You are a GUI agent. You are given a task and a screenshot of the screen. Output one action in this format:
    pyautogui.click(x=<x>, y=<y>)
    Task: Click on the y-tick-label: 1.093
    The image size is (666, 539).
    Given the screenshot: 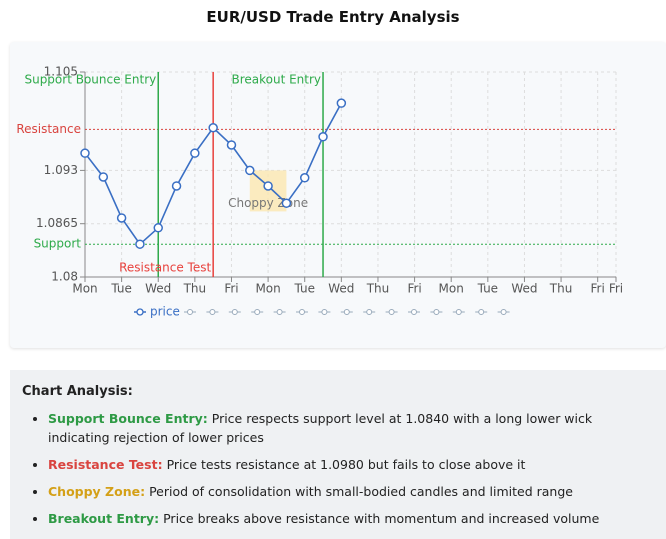 What is the action you would take?
    pyautogui.click(x=61, y=170)
    